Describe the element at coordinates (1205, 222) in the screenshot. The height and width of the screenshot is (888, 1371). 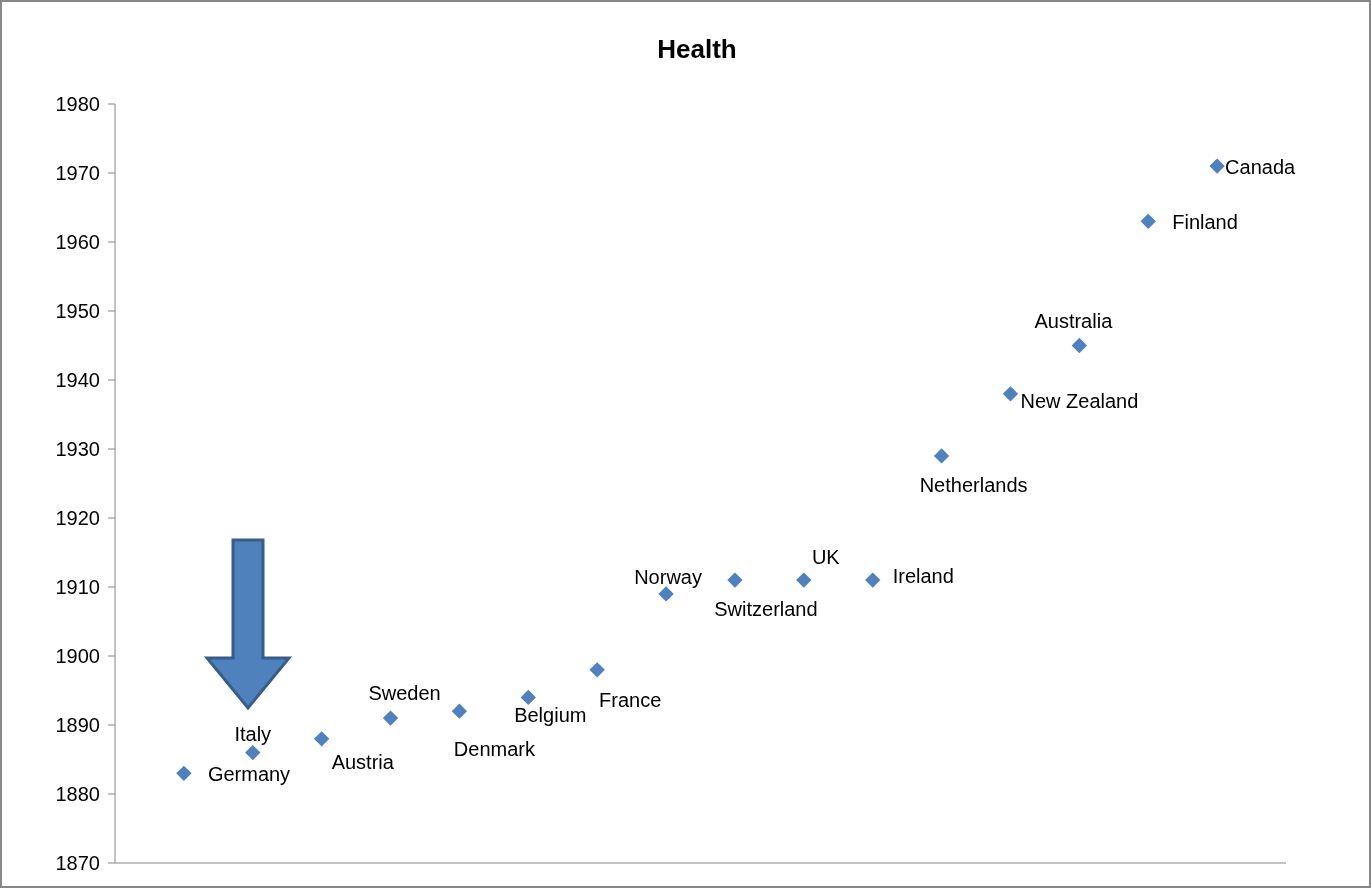
I see `annotation: Finland` at that location.